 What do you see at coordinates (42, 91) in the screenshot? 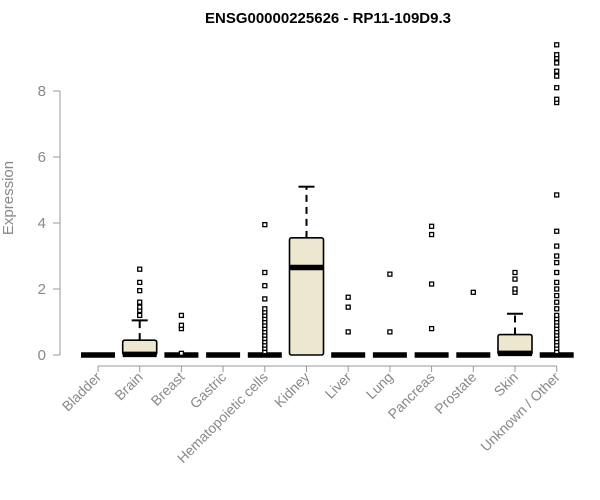
I see `y-tick-label: 8` at bounding box center [42, 91].